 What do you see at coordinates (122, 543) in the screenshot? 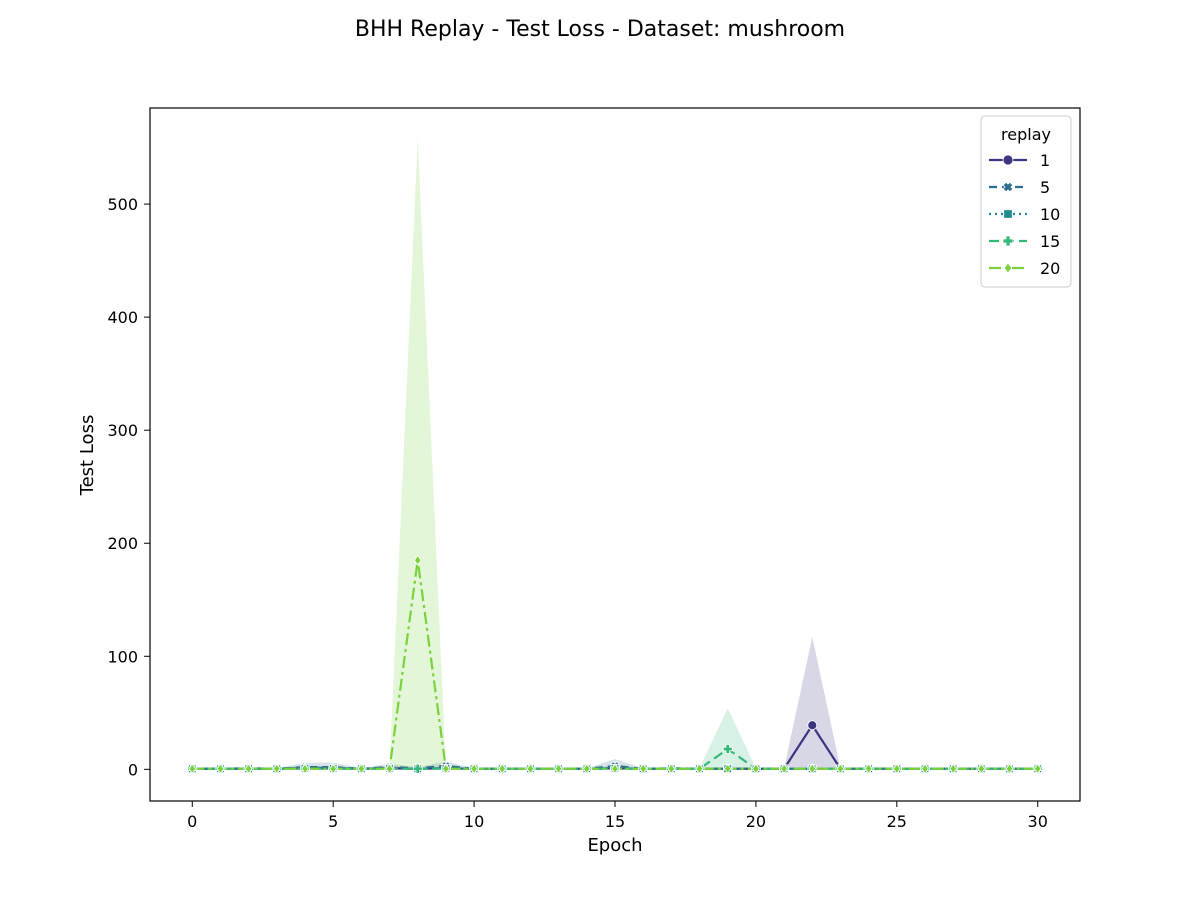
I see `y-tick-label: 200` at bounding box center [122, 543].